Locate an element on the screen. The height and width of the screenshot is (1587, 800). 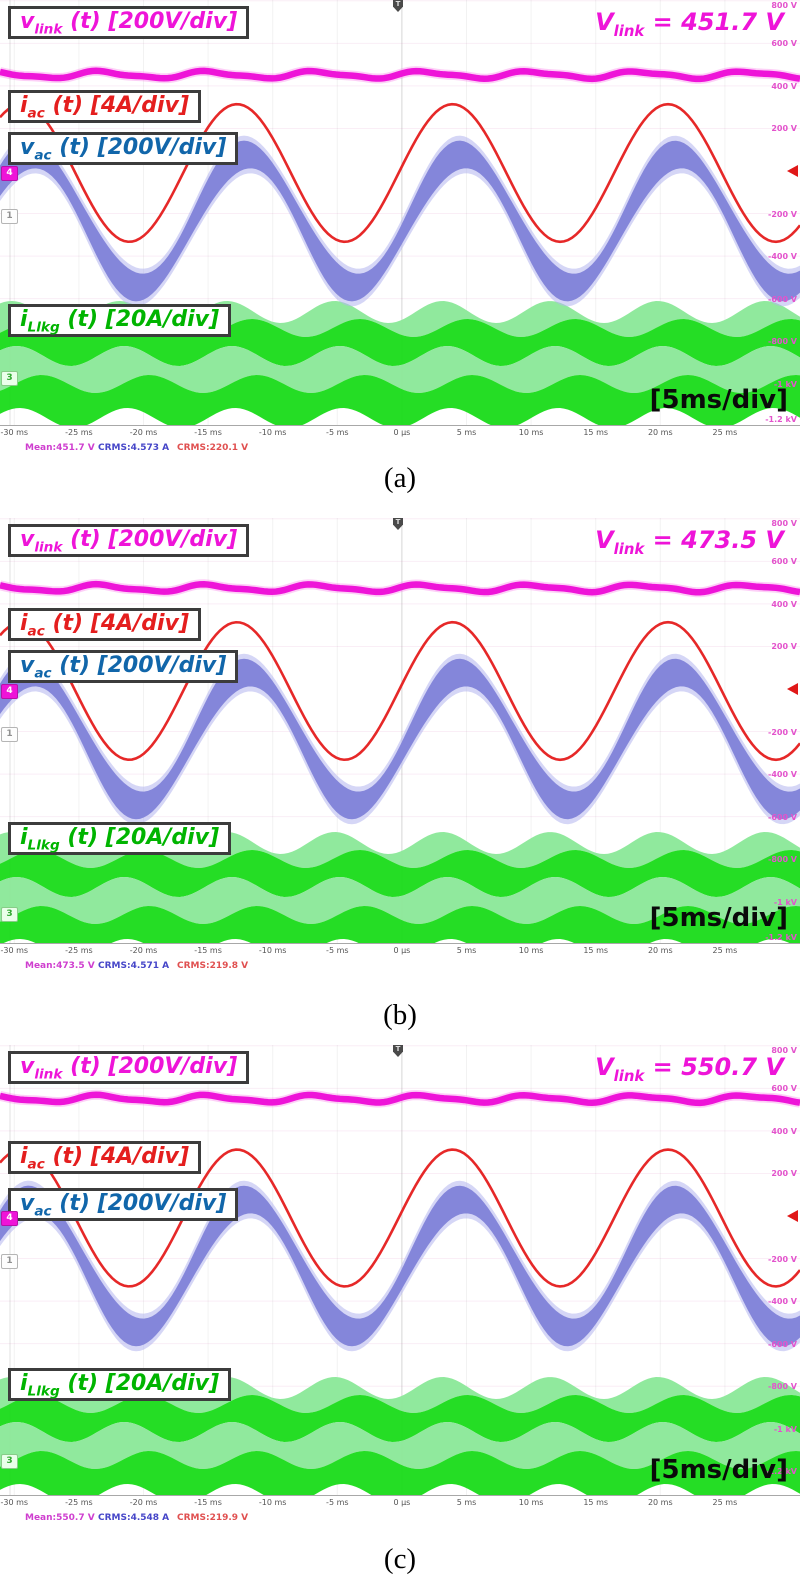
voltage-scale-label: 400 V is located at coordinates (784, 604).